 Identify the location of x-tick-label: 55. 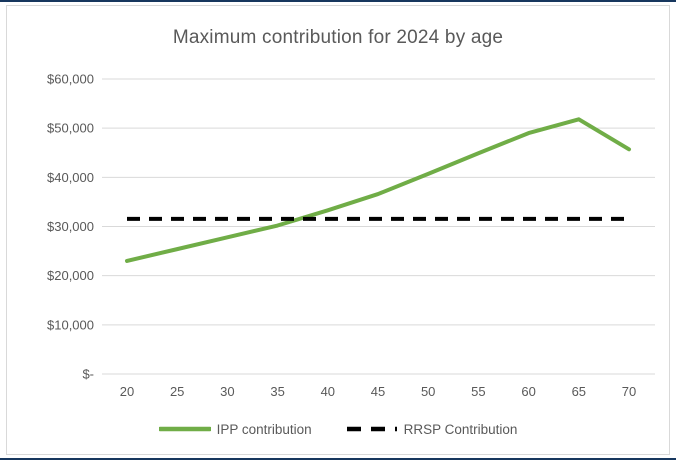
(478, 391).